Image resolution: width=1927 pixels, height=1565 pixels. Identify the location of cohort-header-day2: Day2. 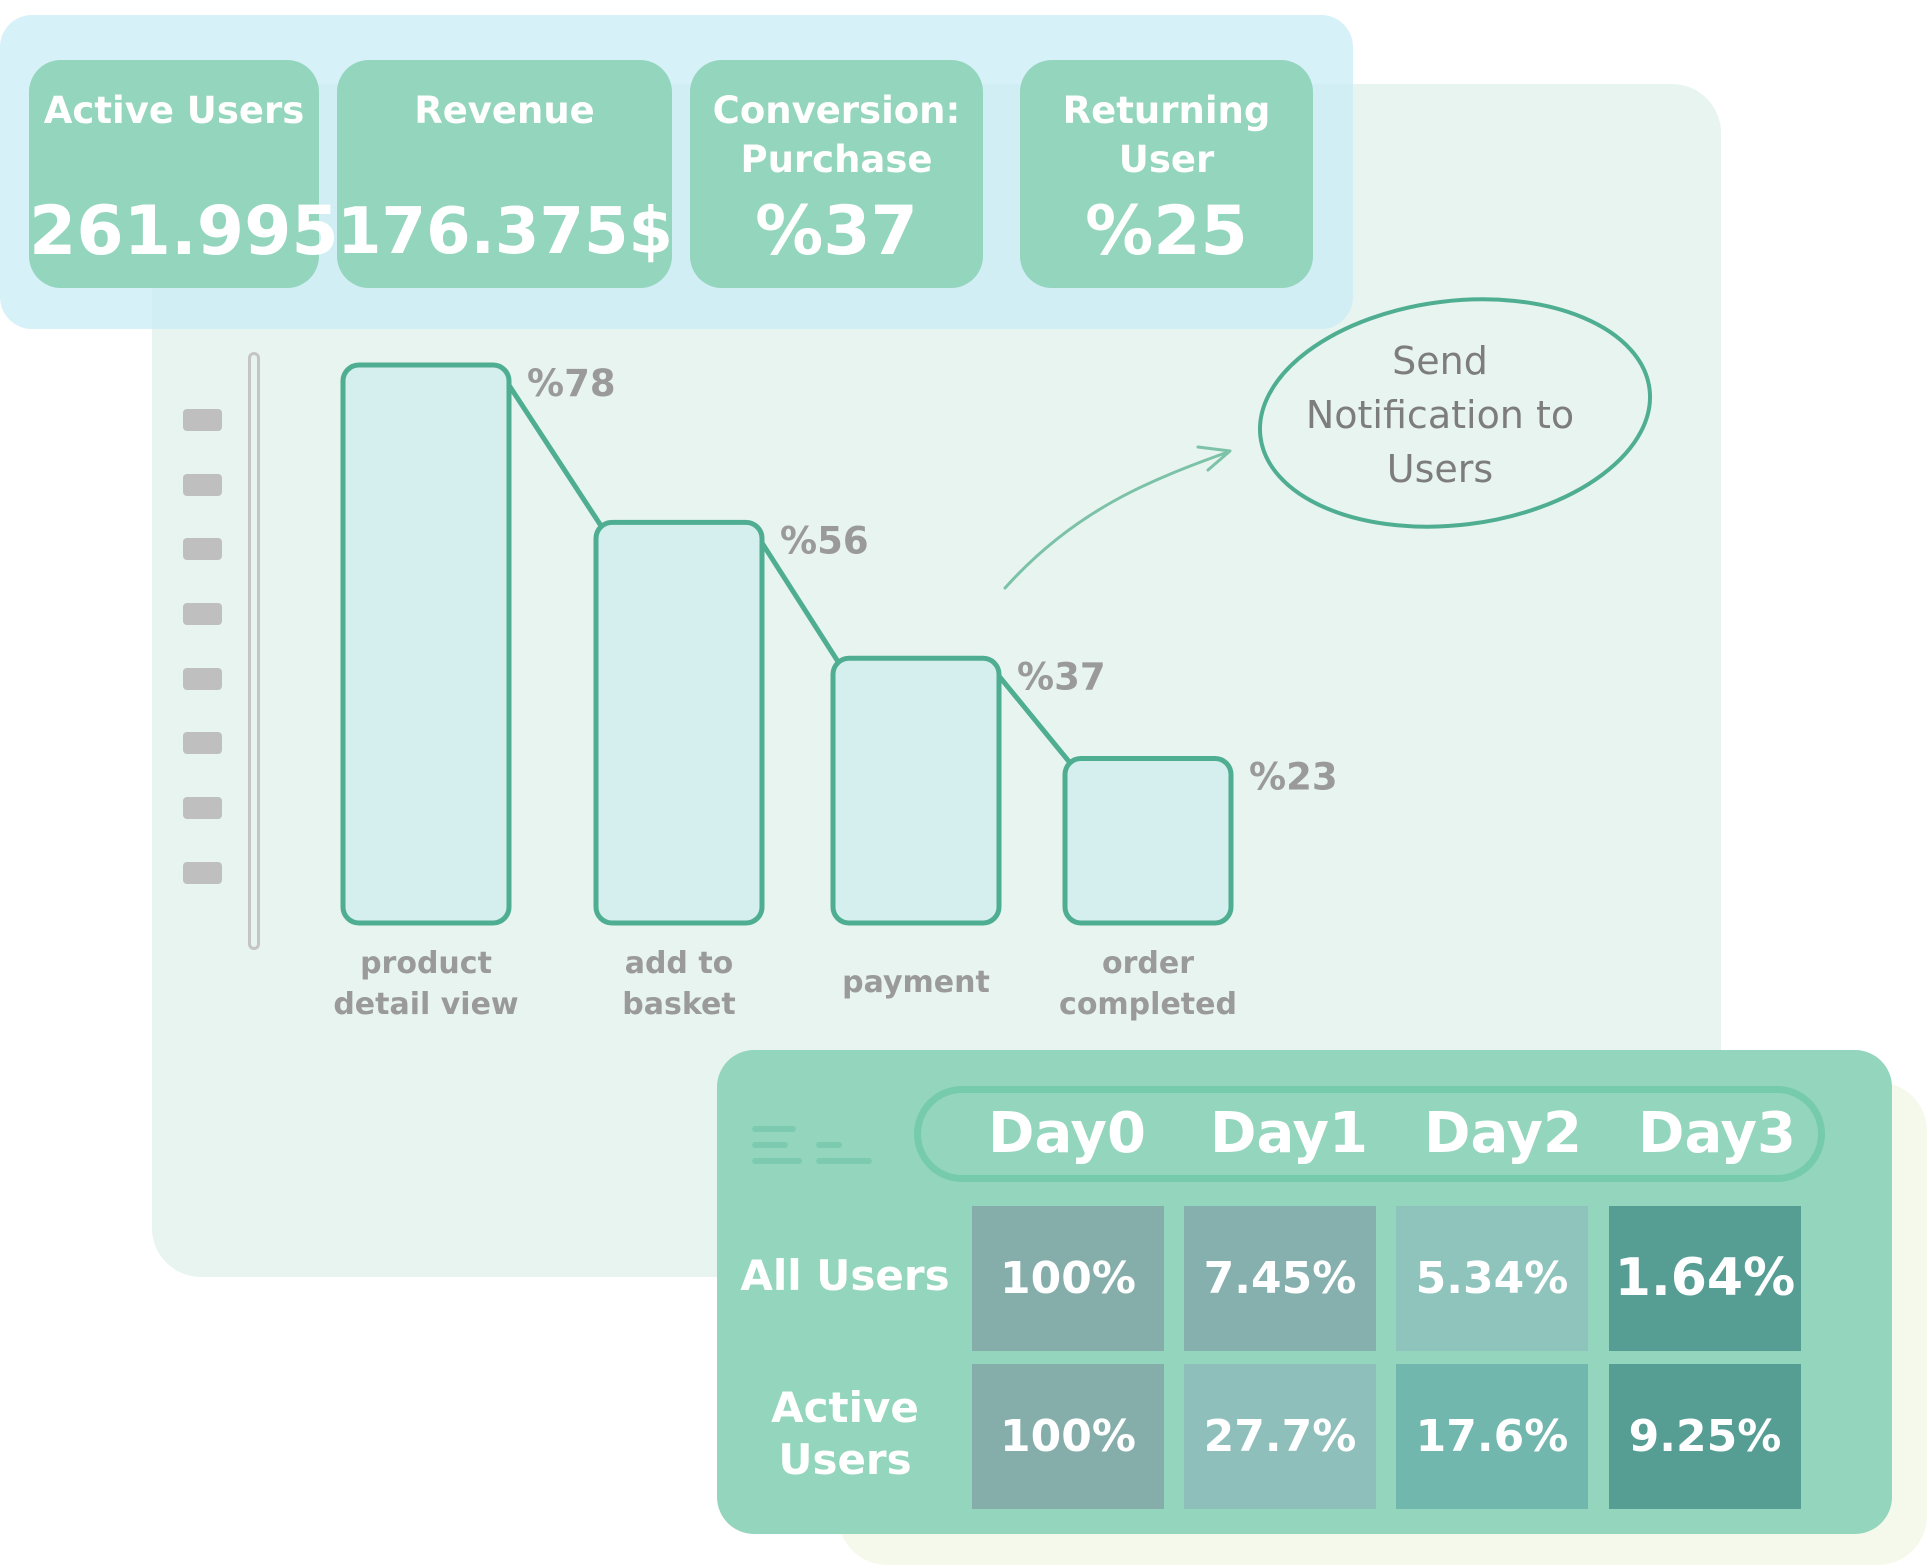
(1503, 1133).